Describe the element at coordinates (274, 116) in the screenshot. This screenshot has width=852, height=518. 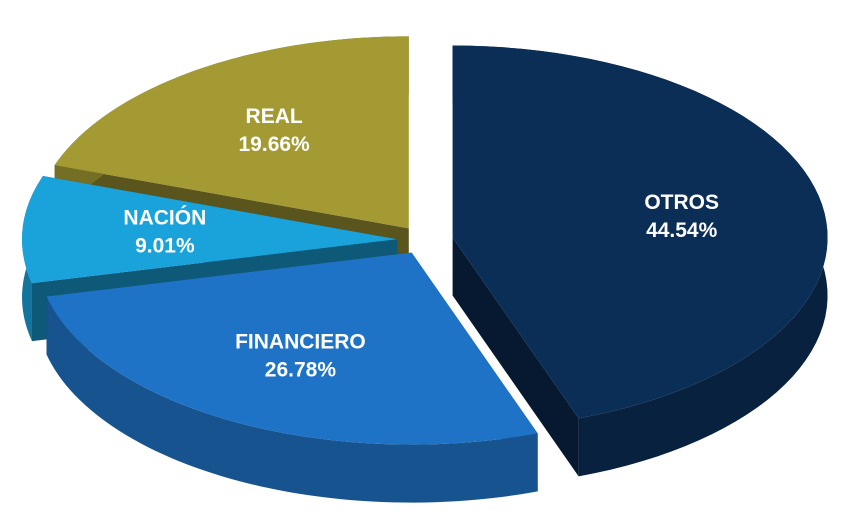
I see `slice-category: REAL` at that location.